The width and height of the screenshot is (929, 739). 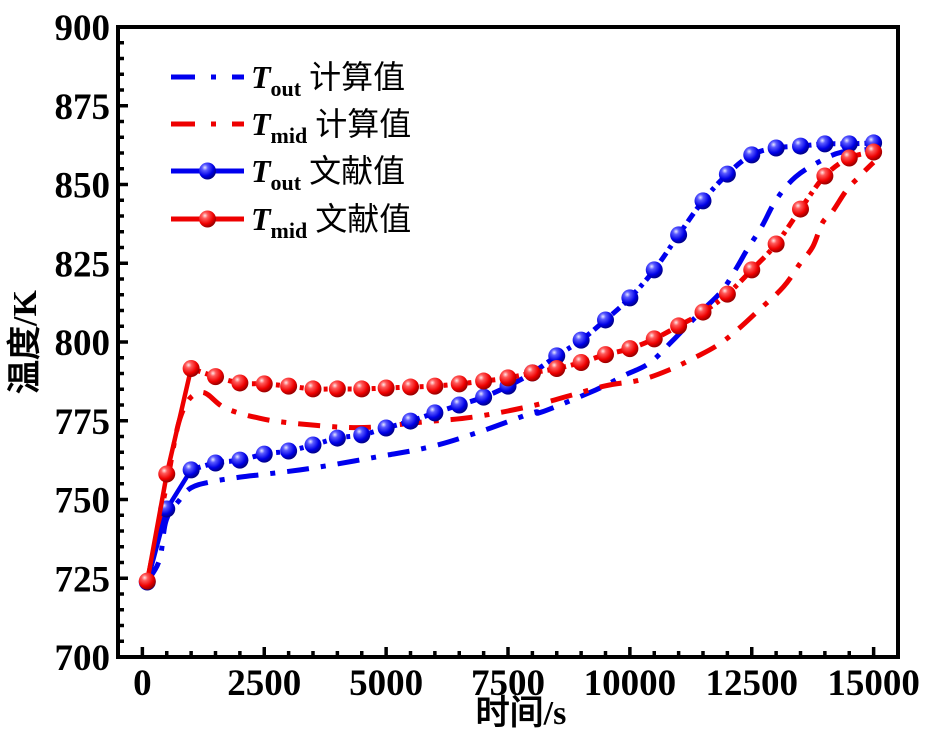 What do you see at coordinates (386, 683) in the screenshot?
I see `x-tick-label: 5000` at bounding box center [386, 683].